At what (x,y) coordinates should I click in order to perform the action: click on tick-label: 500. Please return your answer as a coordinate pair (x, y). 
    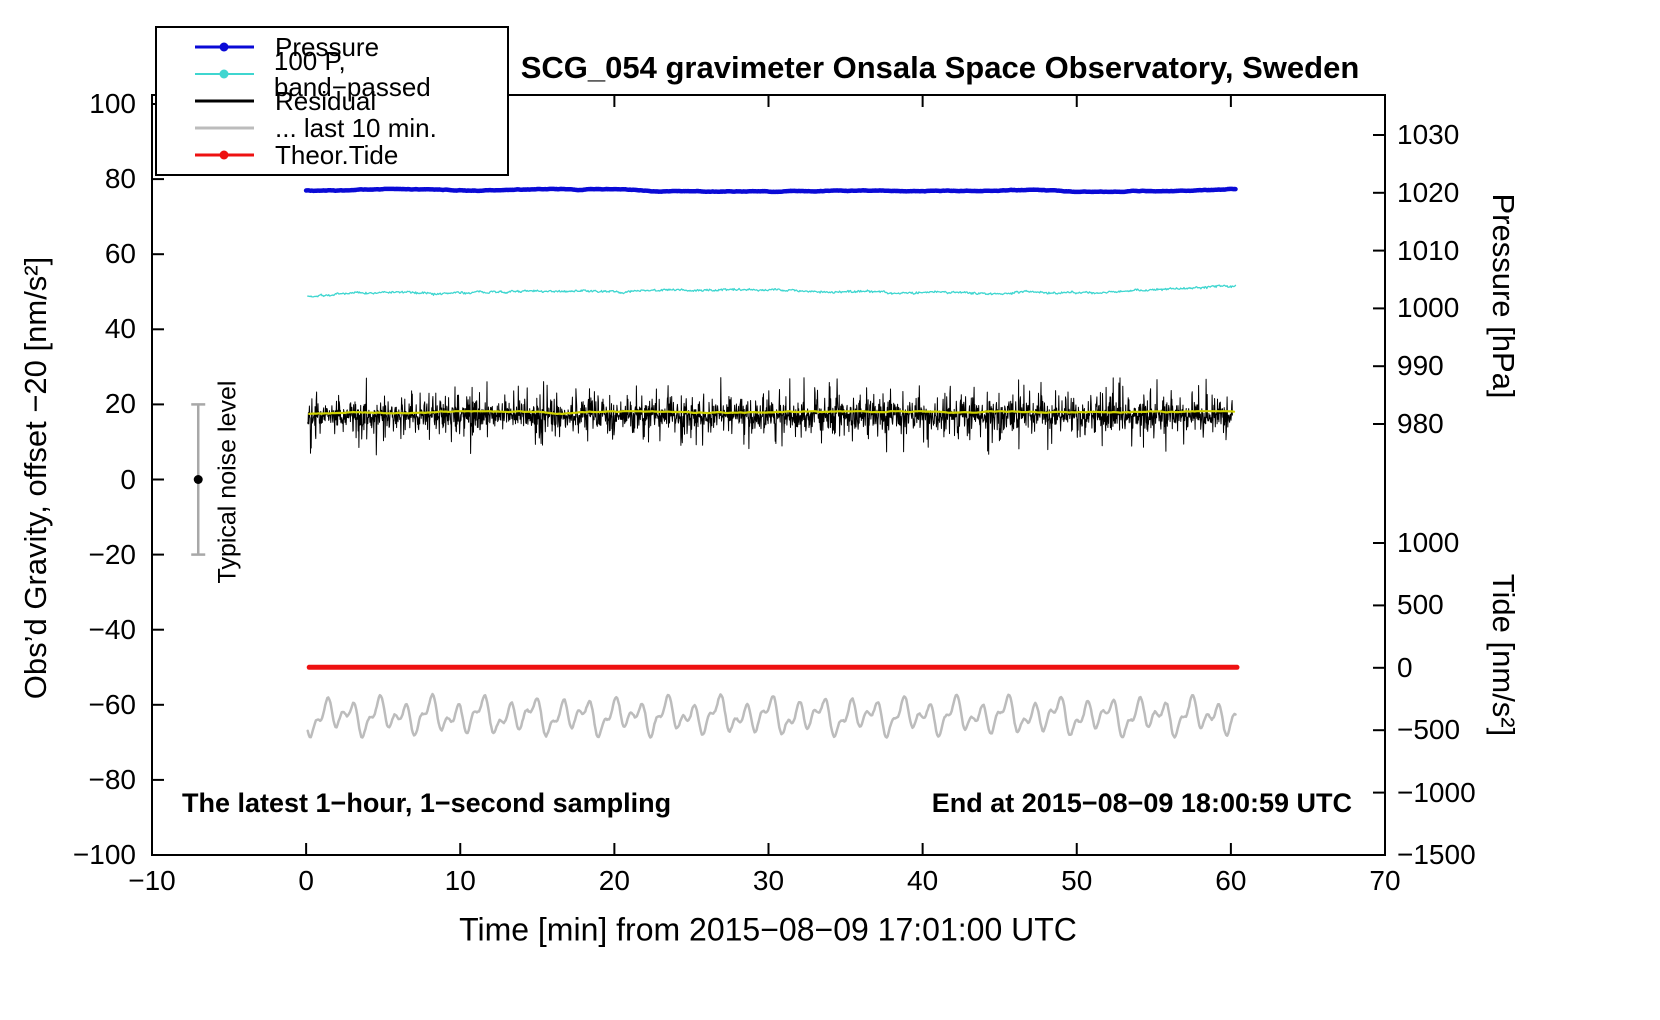
    Looking at the image, I should click on (1420, 605).